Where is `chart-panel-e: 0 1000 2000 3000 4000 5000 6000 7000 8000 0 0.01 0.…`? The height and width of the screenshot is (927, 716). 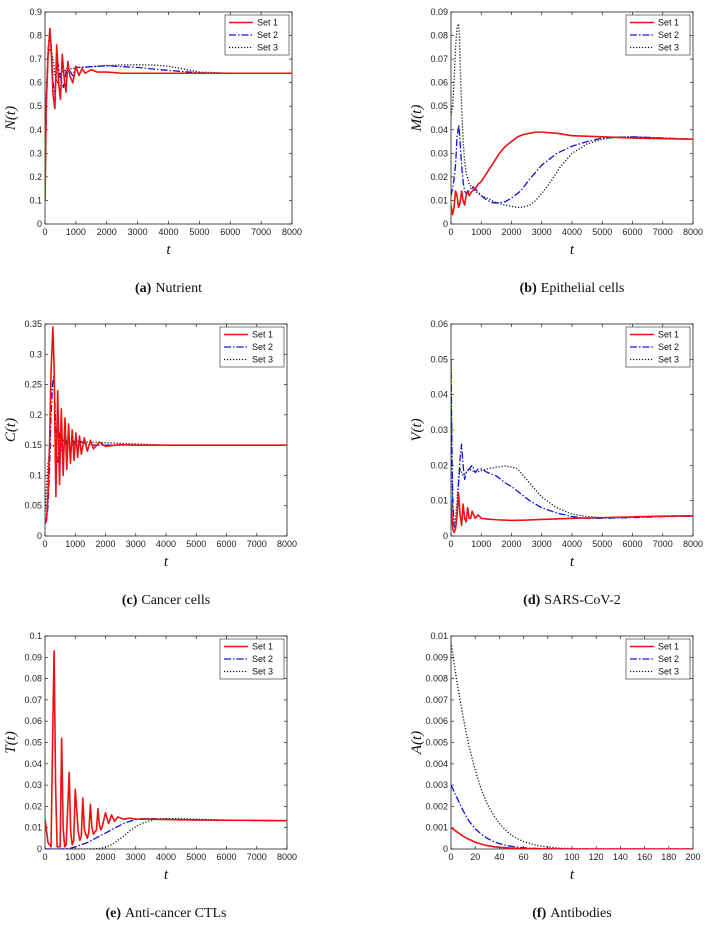
chart-panel-e: 0 1000 2000 3000 4000 5000 6000 7000 8000 0 0.01 0.… is located at coordinates (150, 776).